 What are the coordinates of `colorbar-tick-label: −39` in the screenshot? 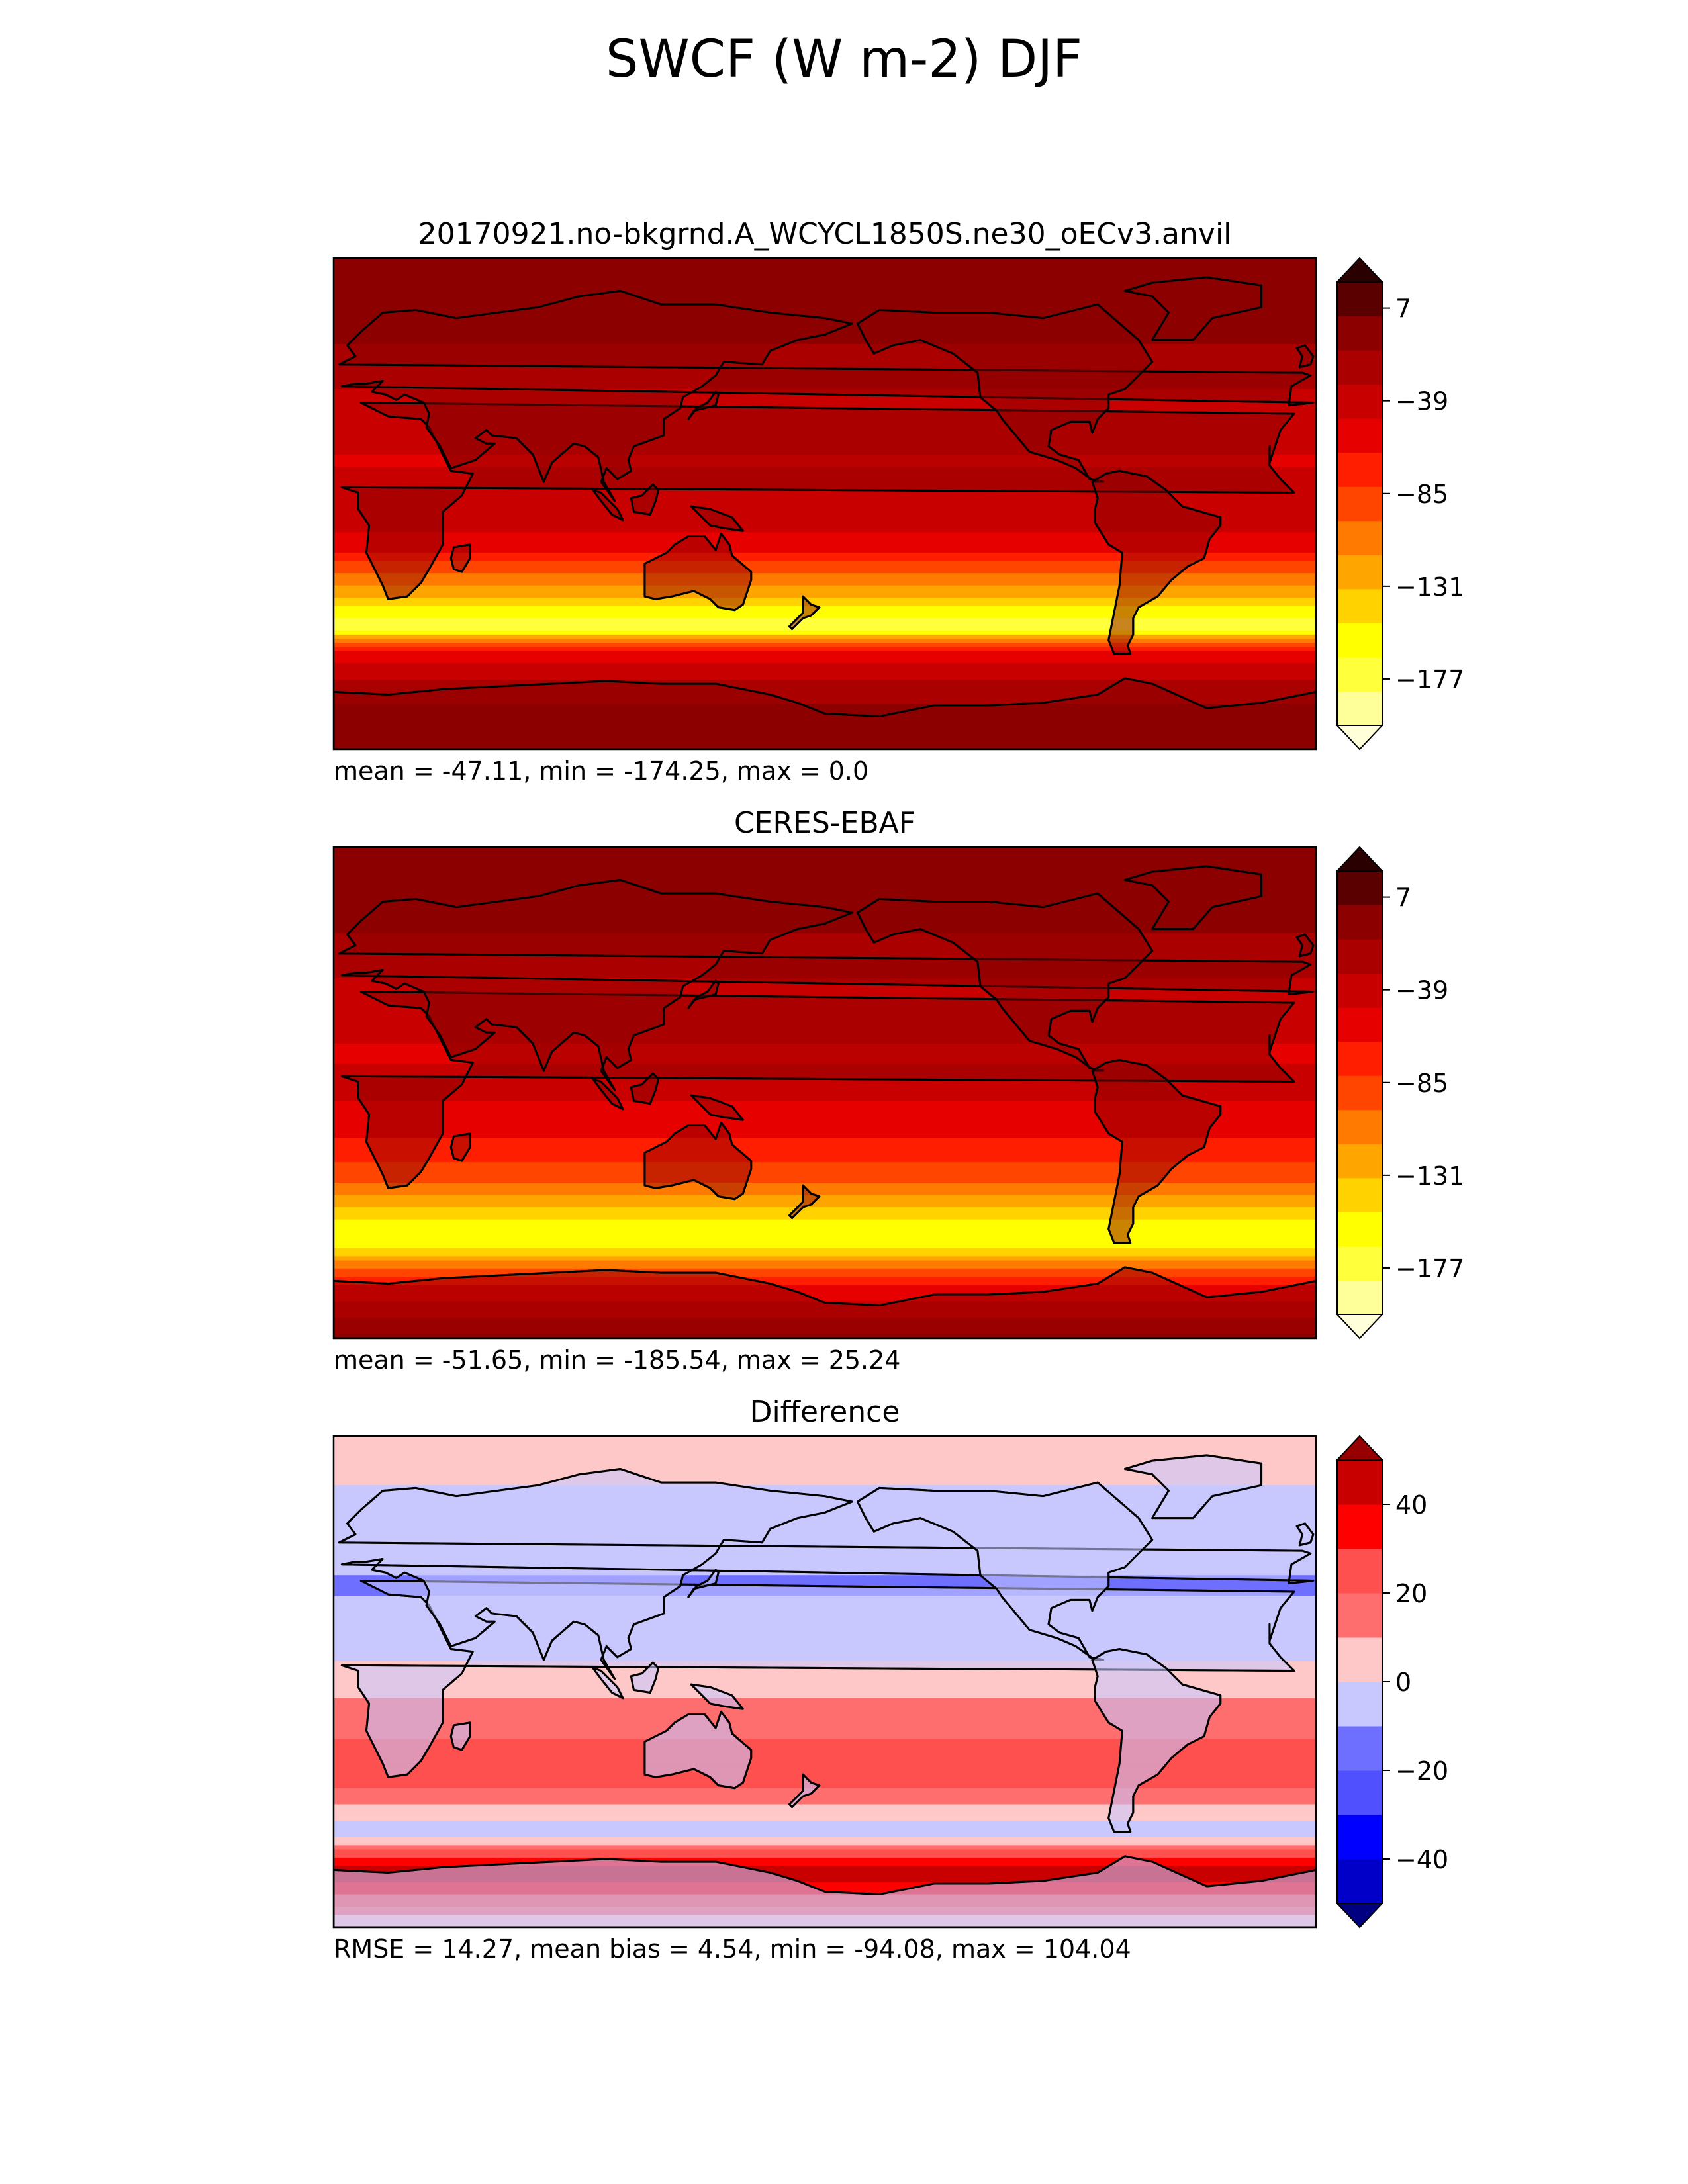 It's located at (1421, 990).